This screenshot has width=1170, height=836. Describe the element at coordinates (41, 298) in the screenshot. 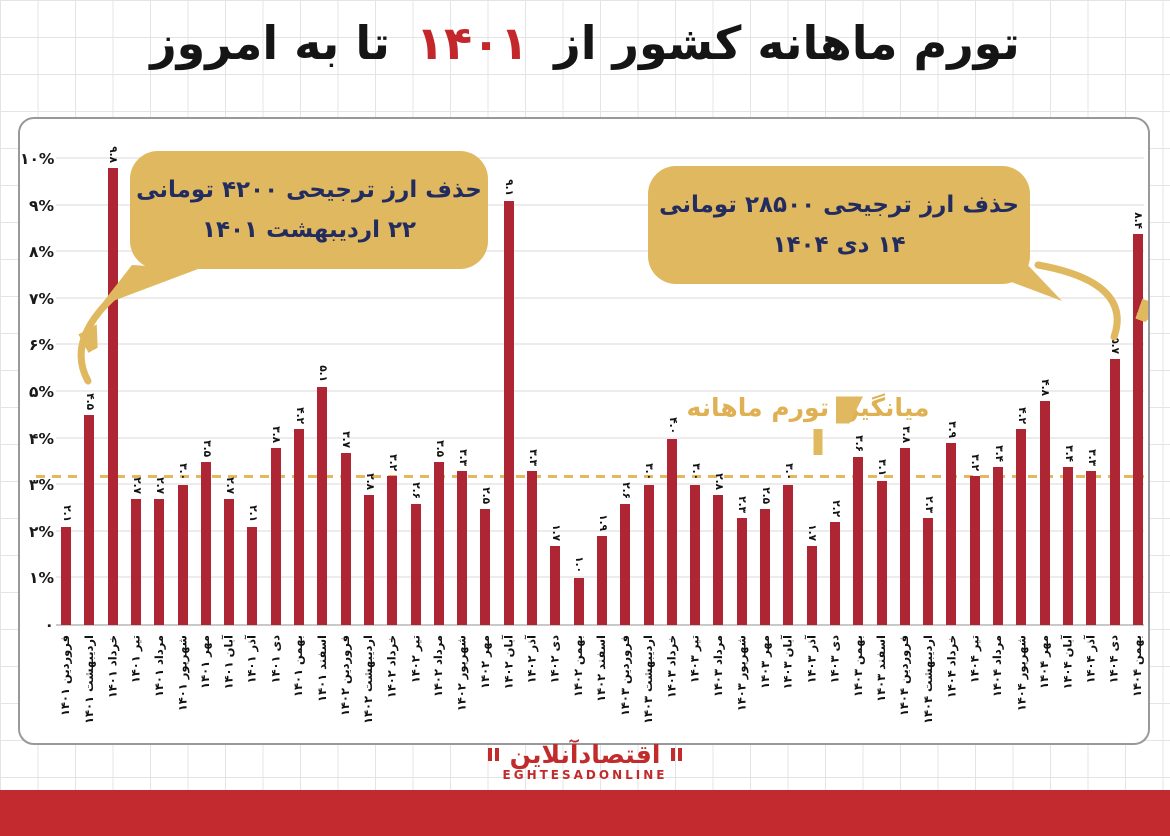

I see `y-tick-label: ۷%` at that location.